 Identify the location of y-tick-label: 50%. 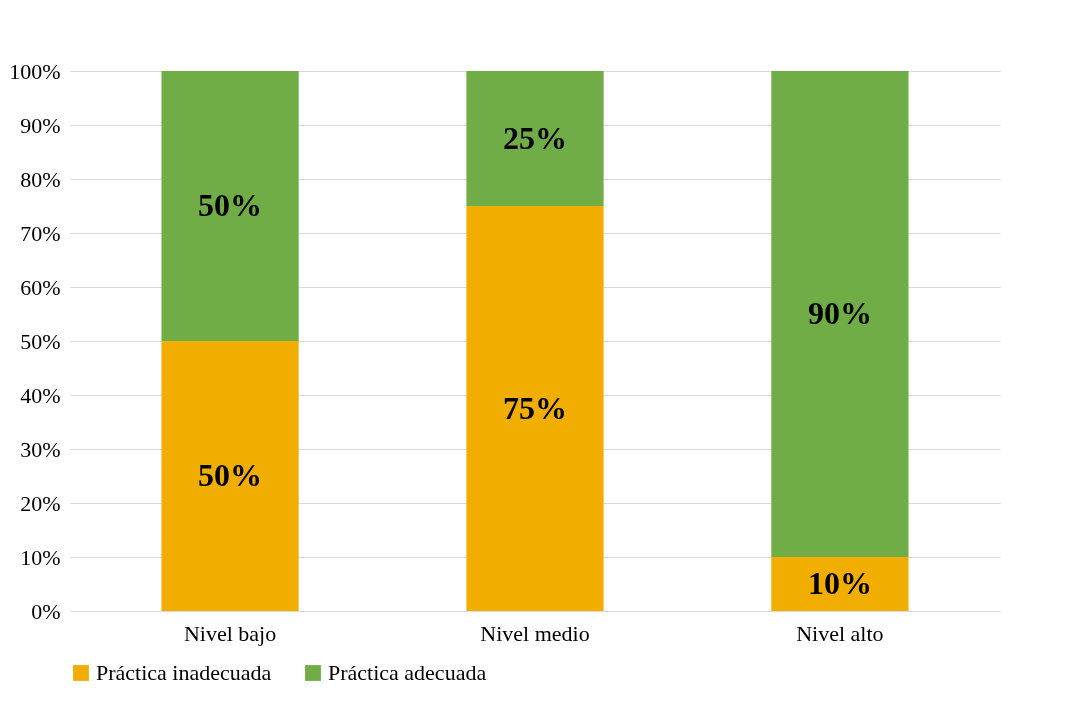
(40, 341).